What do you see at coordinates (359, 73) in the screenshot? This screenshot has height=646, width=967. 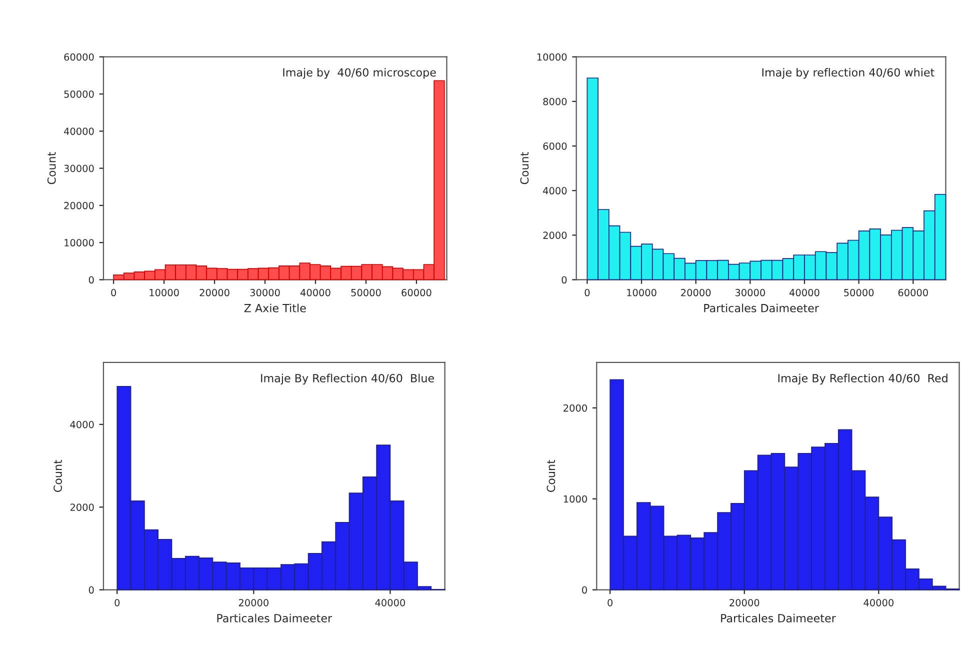 I see `annotation: Imaje by 40/60 microscope` at bounding box center [359, 73].